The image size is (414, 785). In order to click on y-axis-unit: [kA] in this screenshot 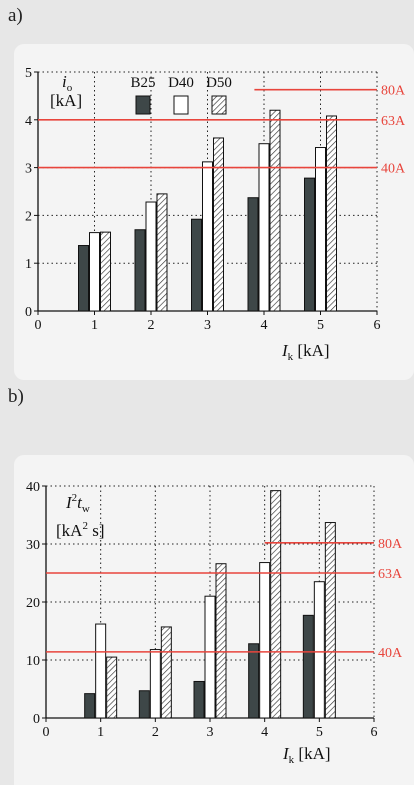, I will do `click(66, 100)`.